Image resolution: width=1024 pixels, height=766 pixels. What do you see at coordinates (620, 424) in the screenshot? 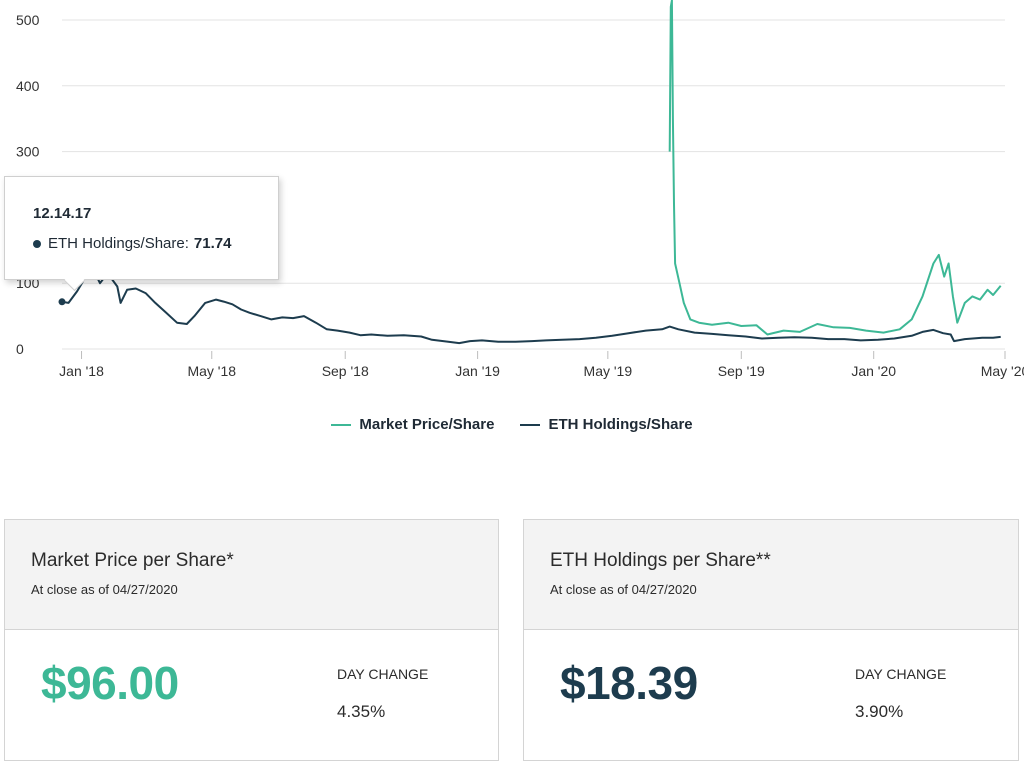
I see `legend-label-eth-holdings: ETH Holdings/Share` at bounding box center [620, 424].